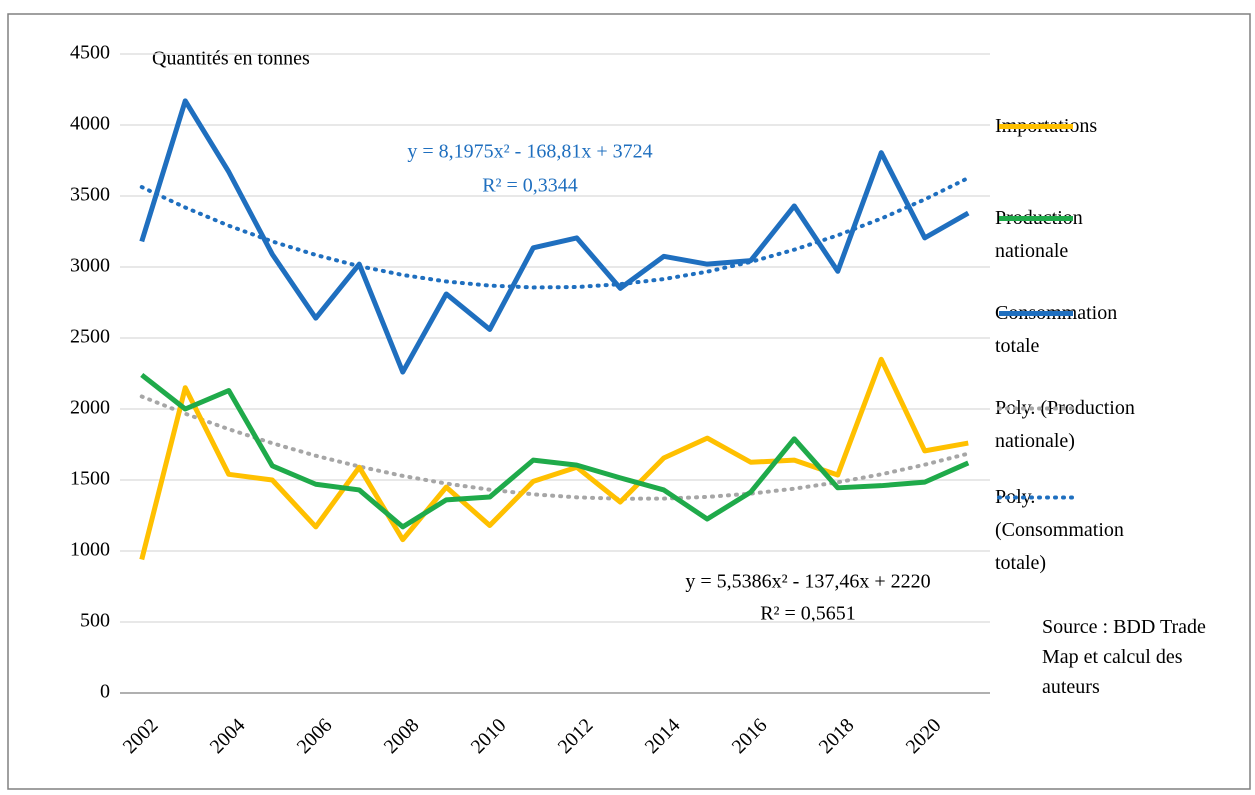  Describe the element at coordinates (228, 736) in the screenshot. I see `x-tick-label: 2004` at that location.